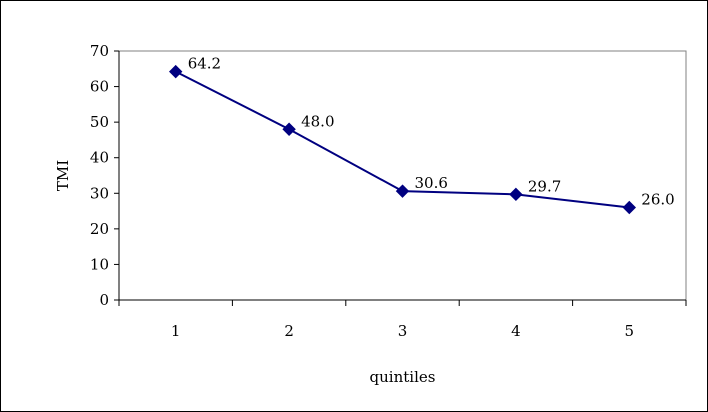 The image size is (708, 412). I want to click on x-axis-title: quintiles, so click(403, 377).